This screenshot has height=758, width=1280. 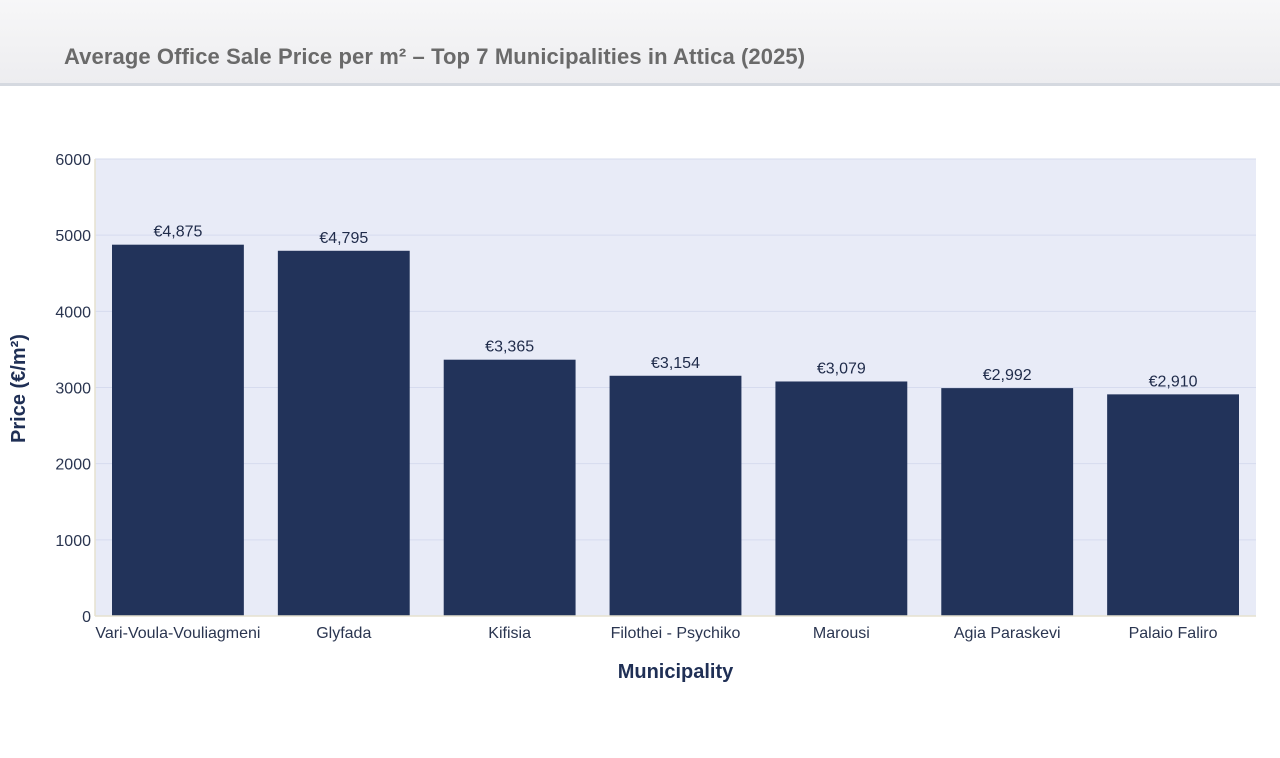 What do you see at coordinates (19, 388) in the screenshot?
I see `y-axis-title: Price (€/m²)` at bounding box center [19, 388].